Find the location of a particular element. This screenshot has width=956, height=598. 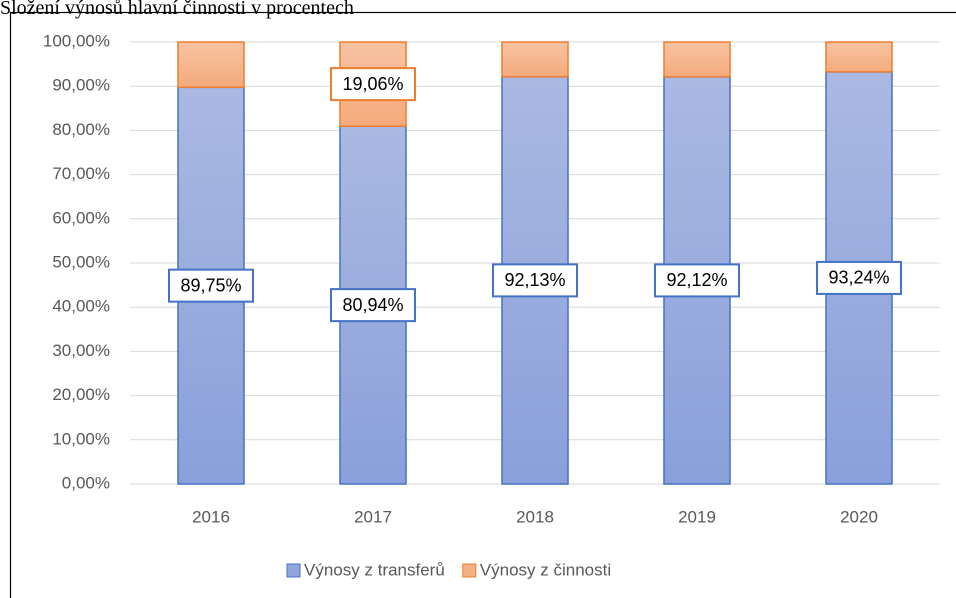

legend-label: Výnosy z transferů is located at coordinates (374, 569).